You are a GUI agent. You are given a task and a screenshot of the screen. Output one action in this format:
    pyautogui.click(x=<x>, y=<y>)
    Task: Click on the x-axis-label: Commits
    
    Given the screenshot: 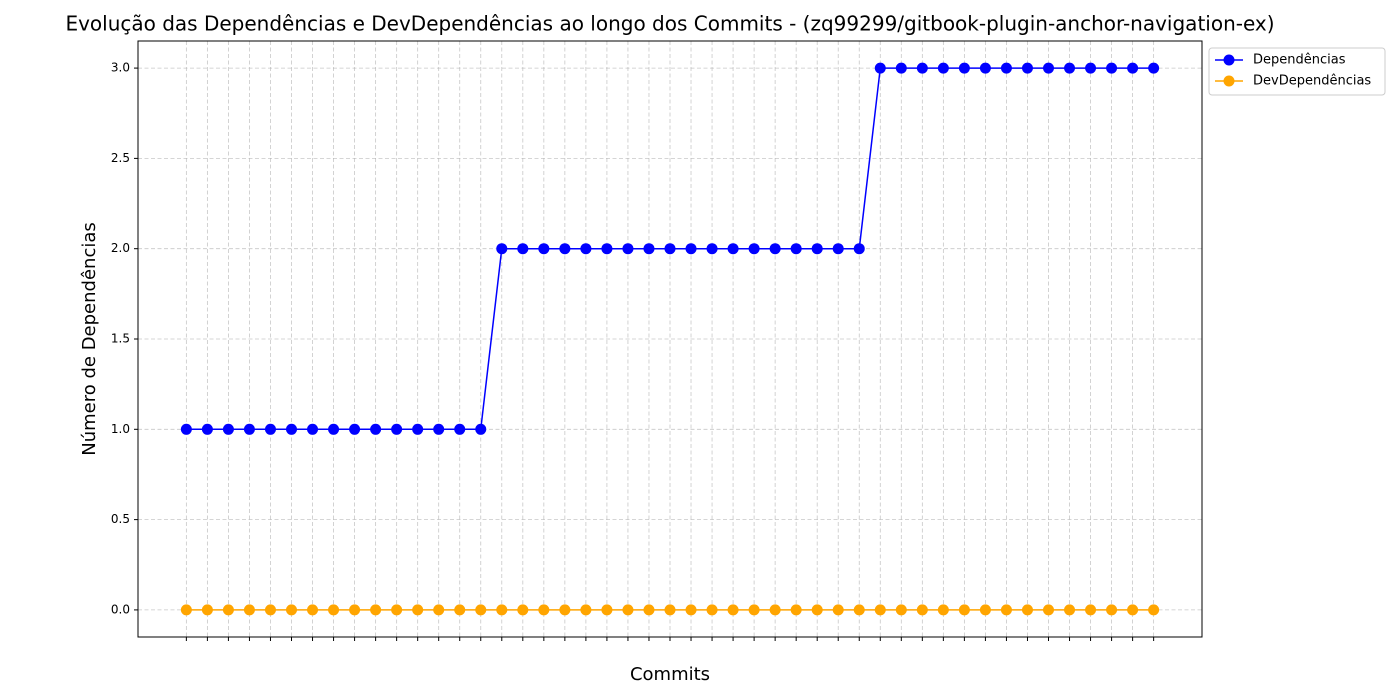 What is the action you would take?
    pyautogui.click(x=670, y=674)
    